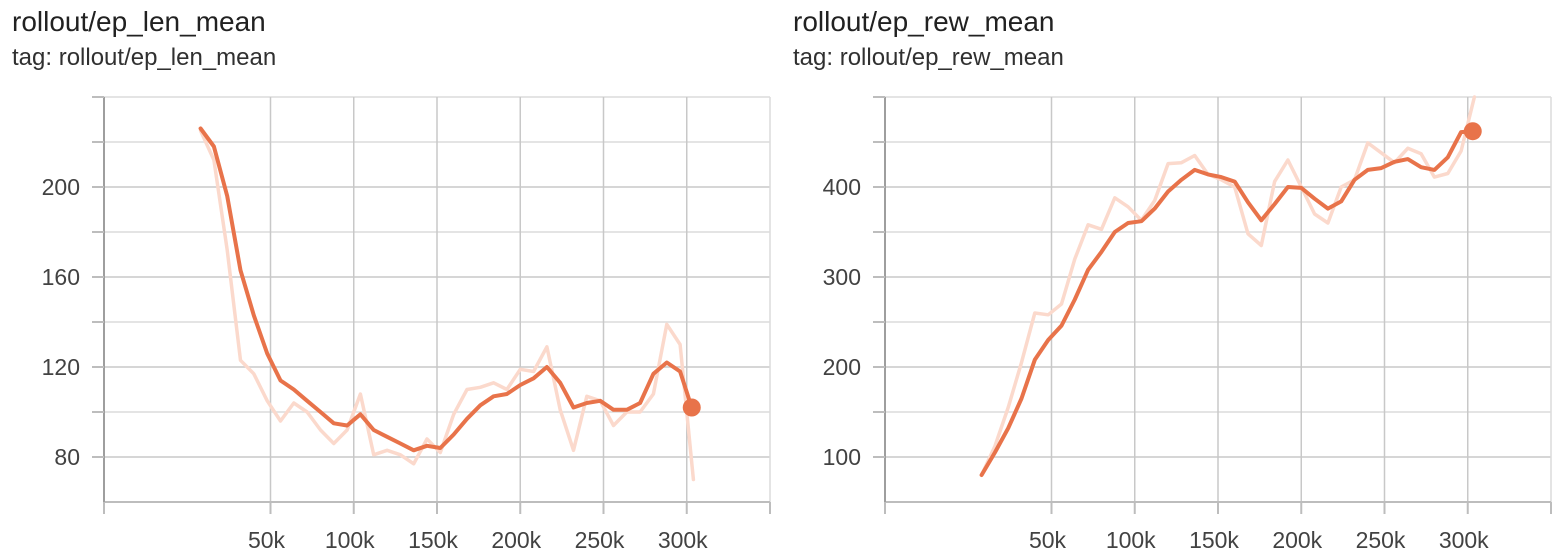 Image resolution: width=1562 pixels, height=560 pixels. What do you see at coordinates (144, 57) in the screenshot?
I see `chart-tag: tag: rollout/ep_len_mean` at bounding box center [144, 57].